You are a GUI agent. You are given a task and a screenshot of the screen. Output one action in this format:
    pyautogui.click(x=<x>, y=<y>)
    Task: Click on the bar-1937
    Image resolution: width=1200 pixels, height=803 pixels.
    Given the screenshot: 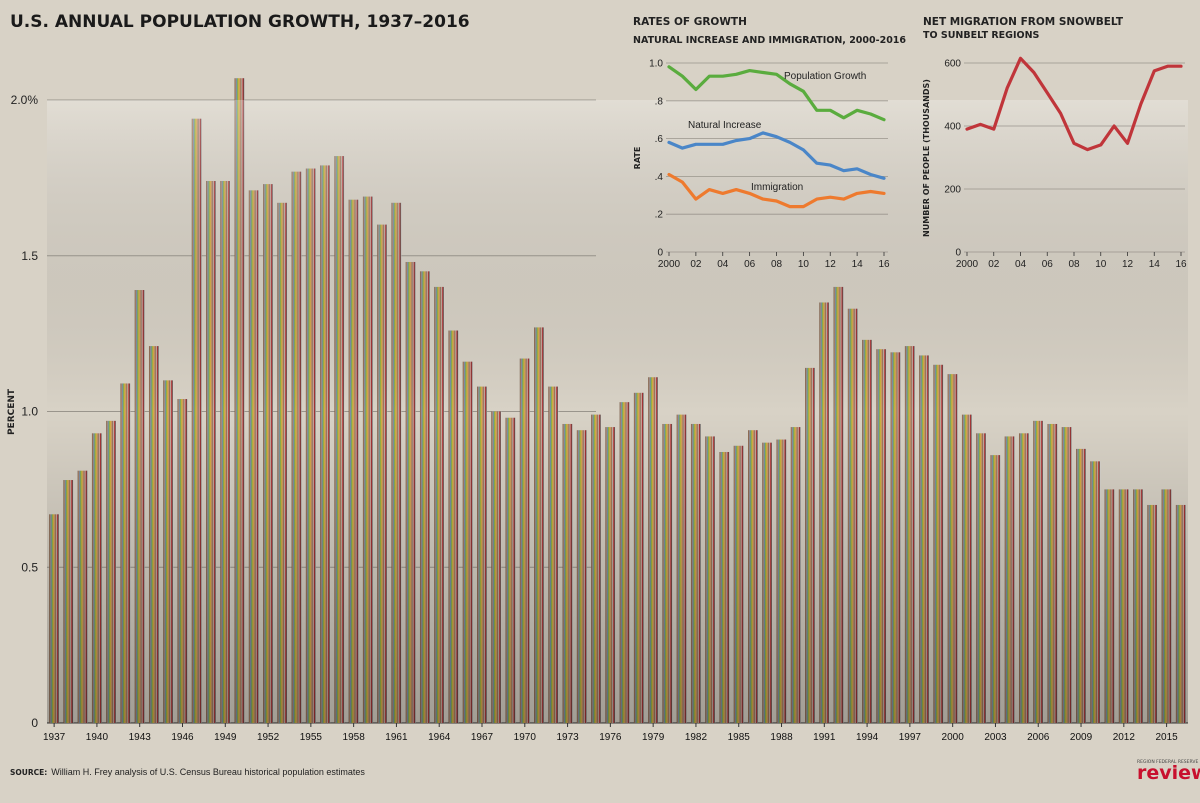 What is the action you would take?
    pyautogui.click(x=54, y=618)
    